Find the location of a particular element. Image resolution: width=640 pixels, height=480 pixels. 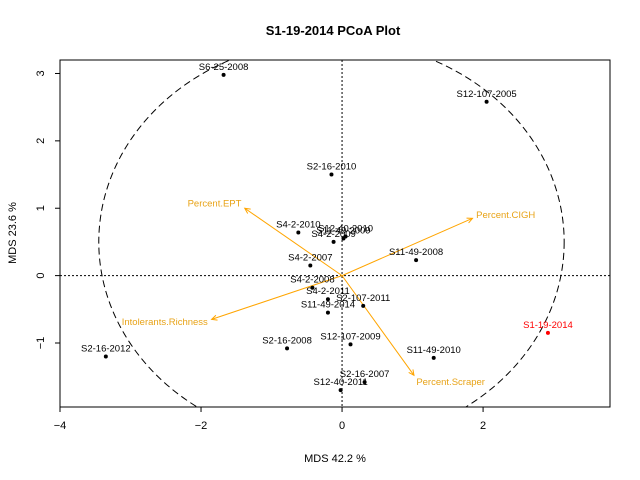

vector-label: Percent.CIGH is located at coordinates (505, 215).